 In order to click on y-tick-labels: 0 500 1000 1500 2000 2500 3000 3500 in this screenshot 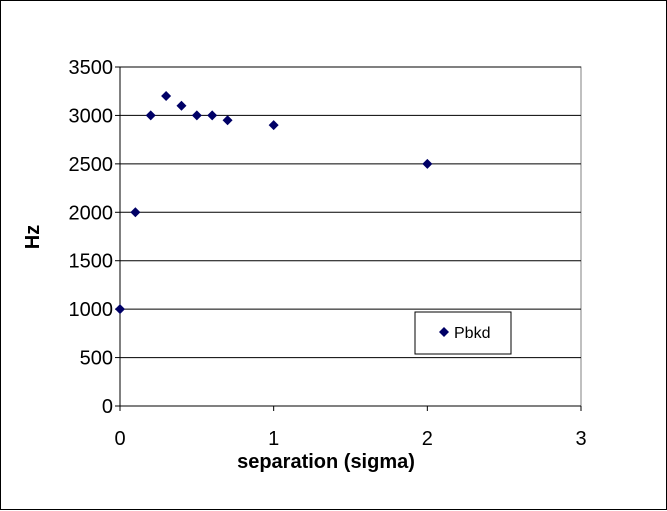, I will do `click(91, 237)`.